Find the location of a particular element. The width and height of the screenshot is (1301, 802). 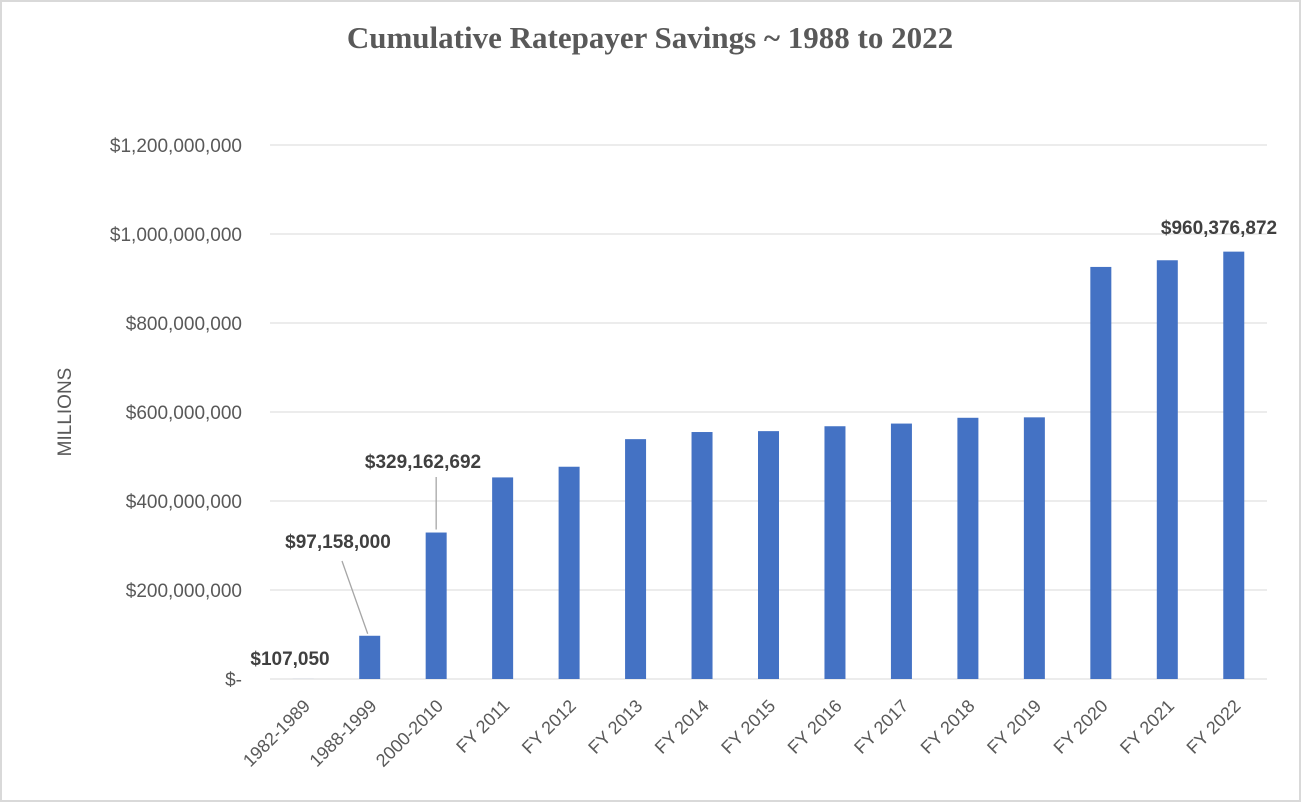

x-tick-label: FY 2012 is located at coordinates (549, 727).